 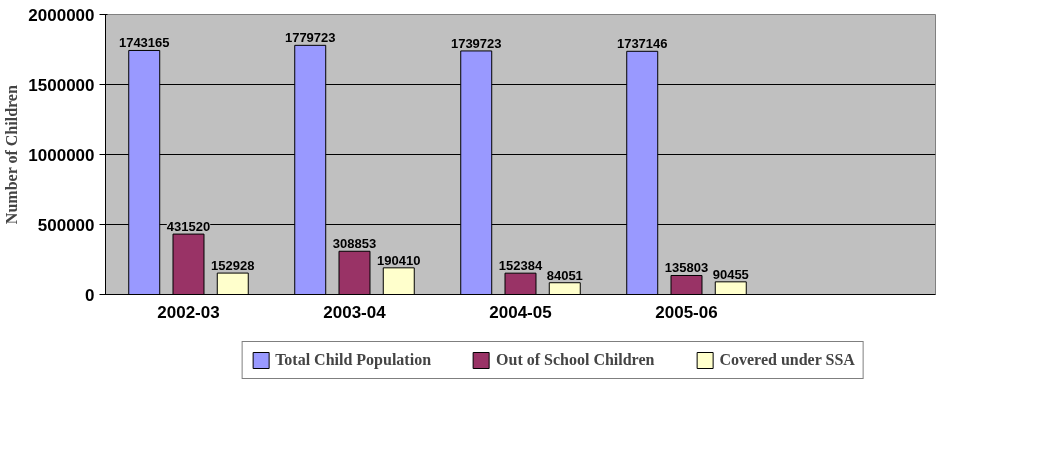 What do you see at coordinates (353, 360) in the screenshot?
I see `legend-label: Total Child Population` at bounding box center [353, 360].